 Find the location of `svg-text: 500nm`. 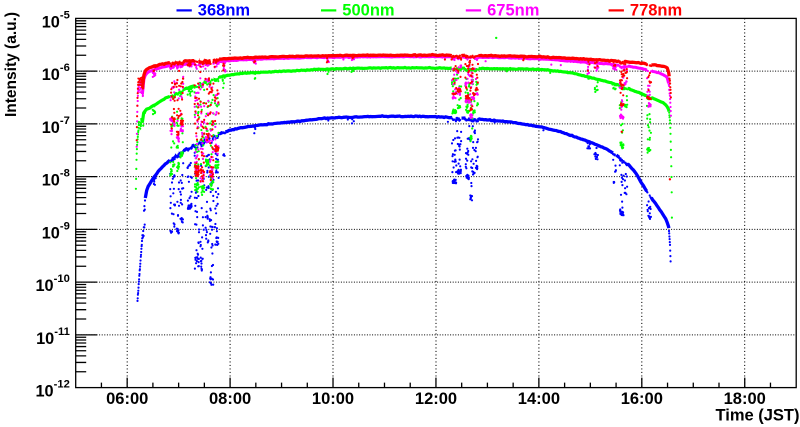

svg-text: 500nm is located at coordinates (368, 11).